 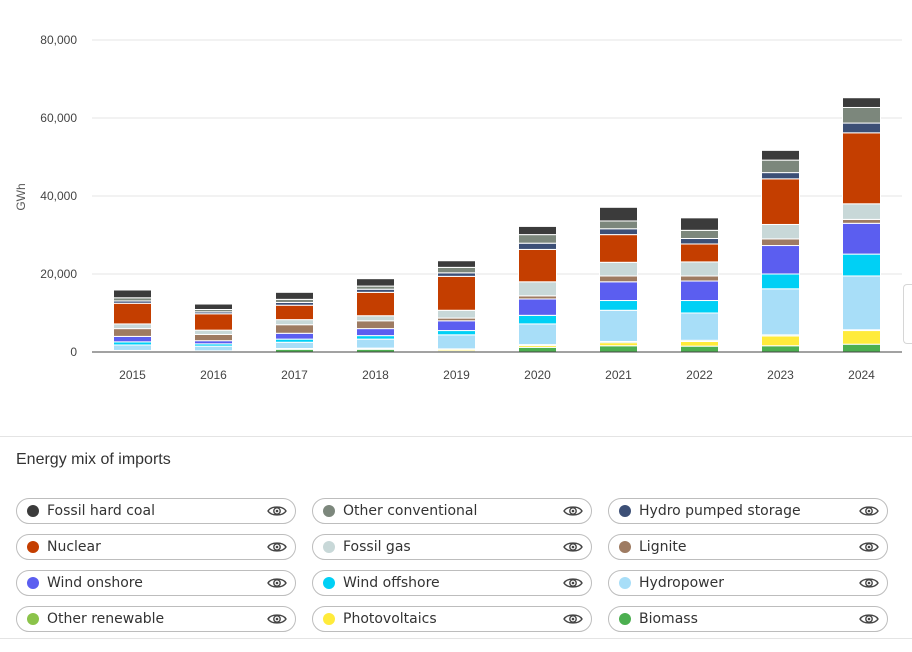 I want to click on bar-segment-fossil-hard-coal-2019, so click(x=456, y=264).